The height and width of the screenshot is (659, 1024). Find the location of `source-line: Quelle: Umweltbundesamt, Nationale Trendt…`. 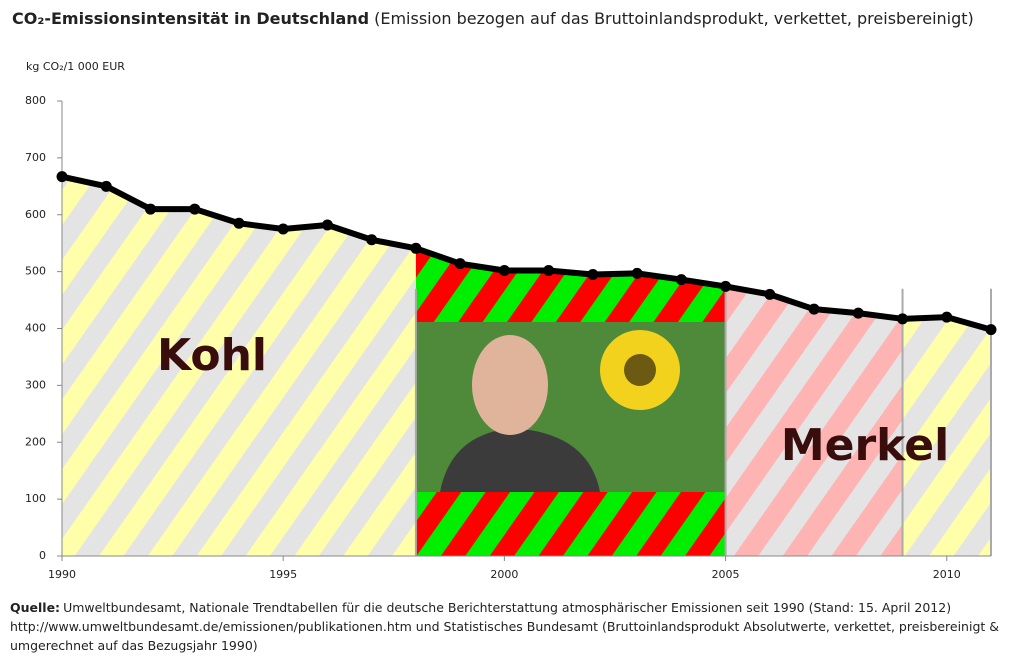

source-line: Quelle: Umweltbundesamt, Nationale Trendt… is located at coordinates (480, 607).